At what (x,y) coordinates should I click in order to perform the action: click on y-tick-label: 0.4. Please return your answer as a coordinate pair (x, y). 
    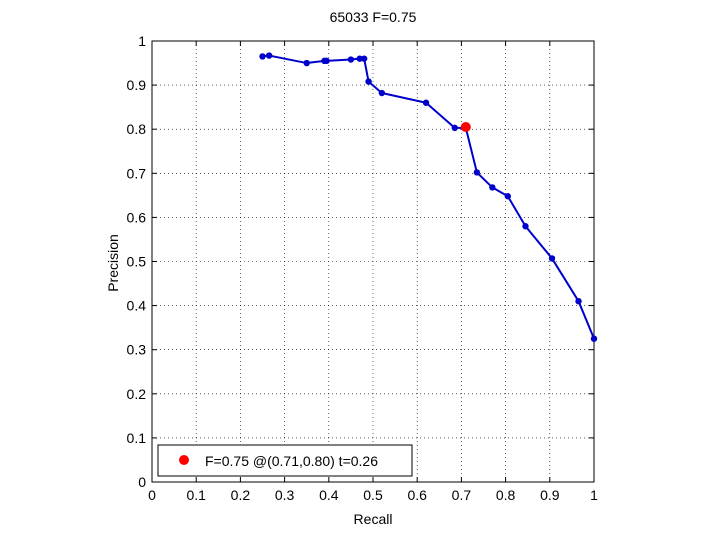
    Looking at the image, I should click on (137, 306).